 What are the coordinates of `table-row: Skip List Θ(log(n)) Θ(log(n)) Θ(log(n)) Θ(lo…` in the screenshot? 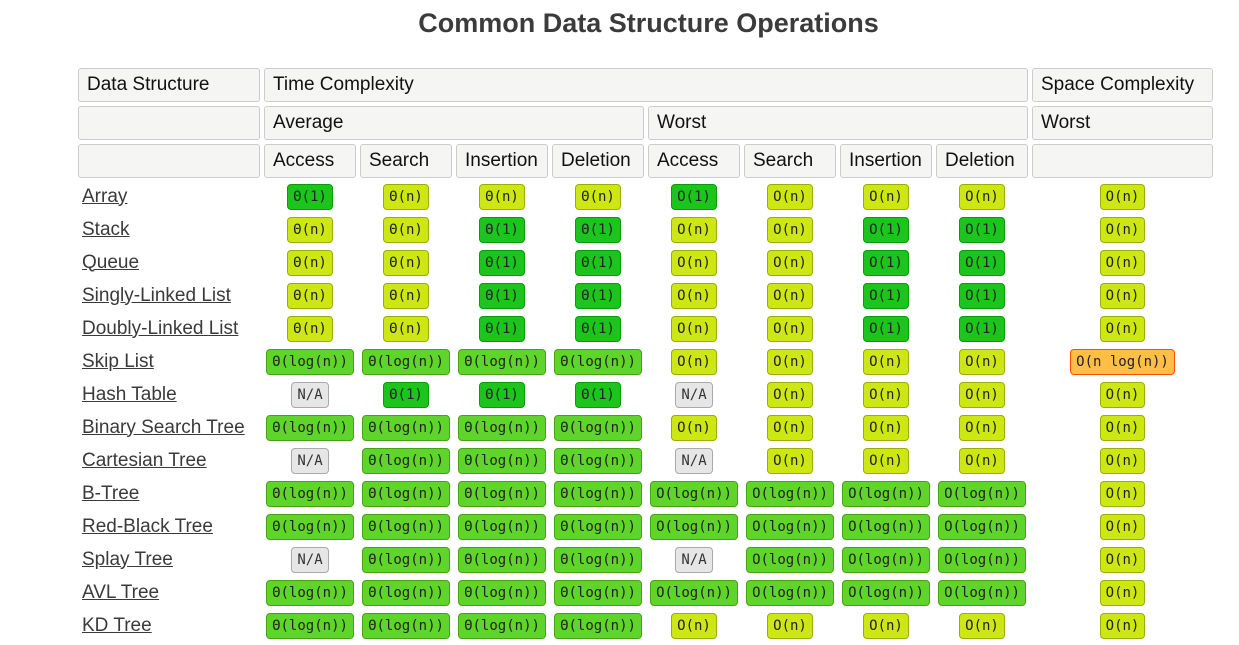 It's located at (645, 361).